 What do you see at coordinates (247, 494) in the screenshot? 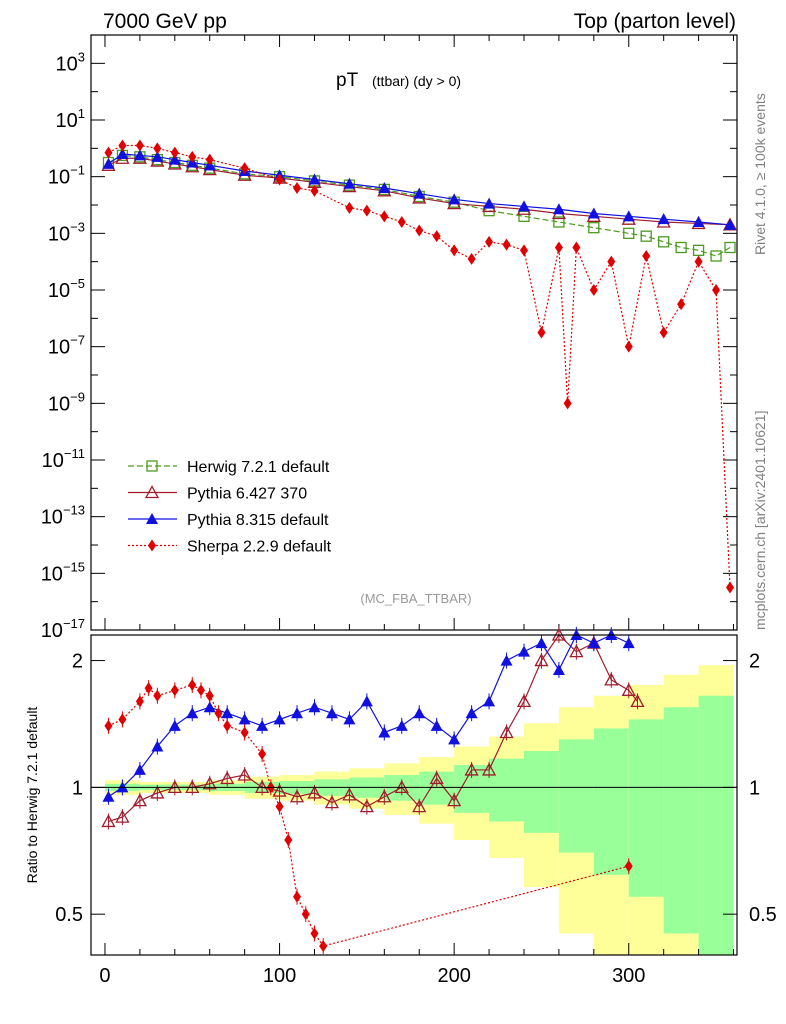
I see `legend-label: Pythia 6.427 370` at bounding box center [247, 494].